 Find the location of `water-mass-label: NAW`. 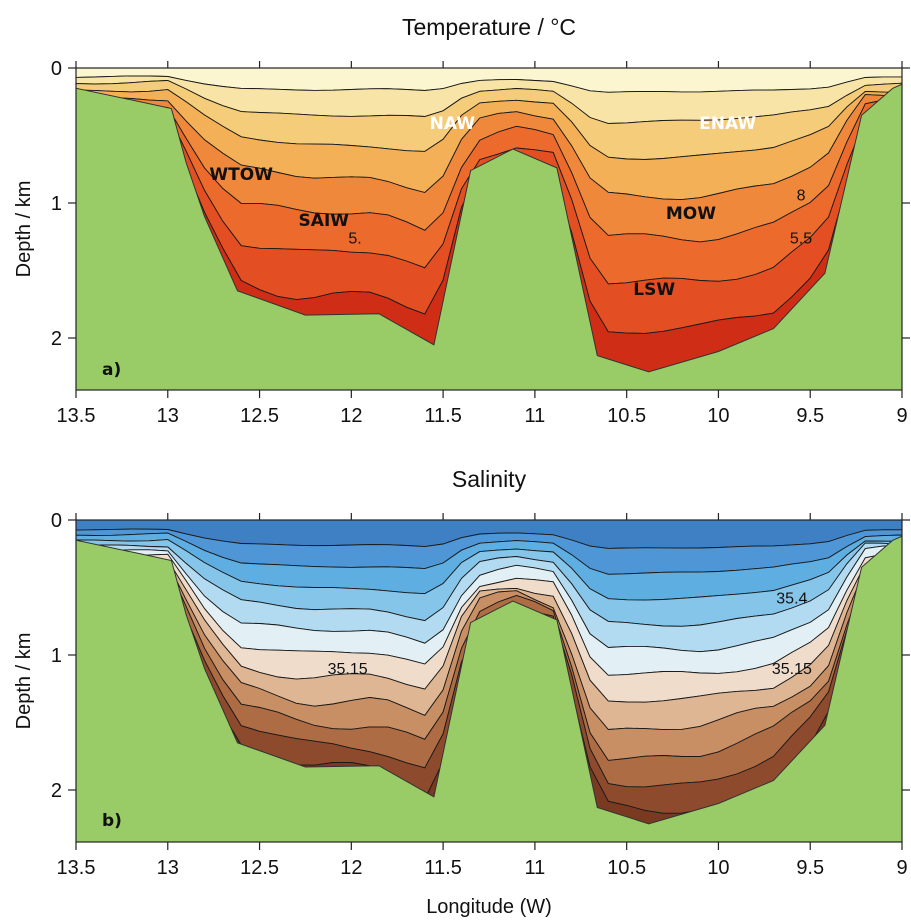

water-mass-label: NAW is located at coordinates (453, 124).